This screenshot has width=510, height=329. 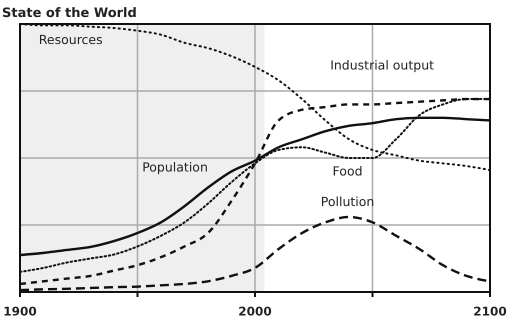 What do you see at coordinates (70, 40) in the screenshot?
I see `series-label: Resources` at bounding box center [70, 40].